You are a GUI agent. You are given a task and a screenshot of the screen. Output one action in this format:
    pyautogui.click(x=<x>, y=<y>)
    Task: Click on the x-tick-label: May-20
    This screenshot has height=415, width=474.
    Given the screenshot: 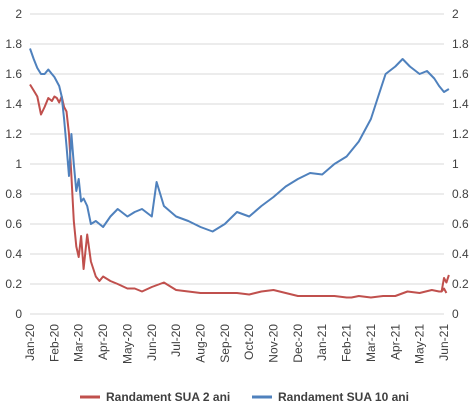 What is the action you would take?
    pyautogui.click(x=127, y=344)
    